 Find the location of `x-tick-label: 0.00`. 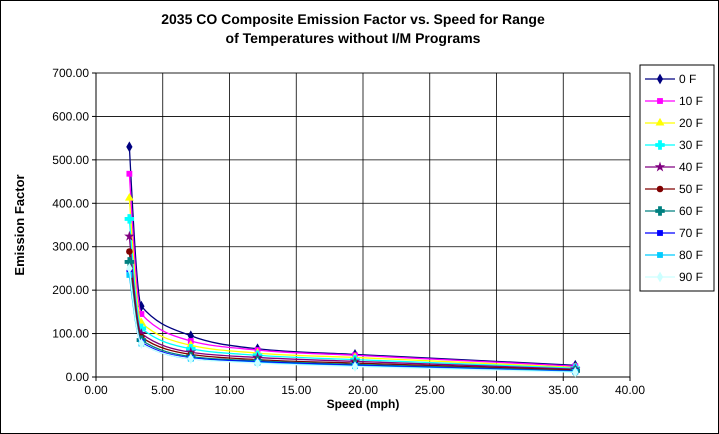

x-tick-label: 0.00 is located at coordinates (96, 390).